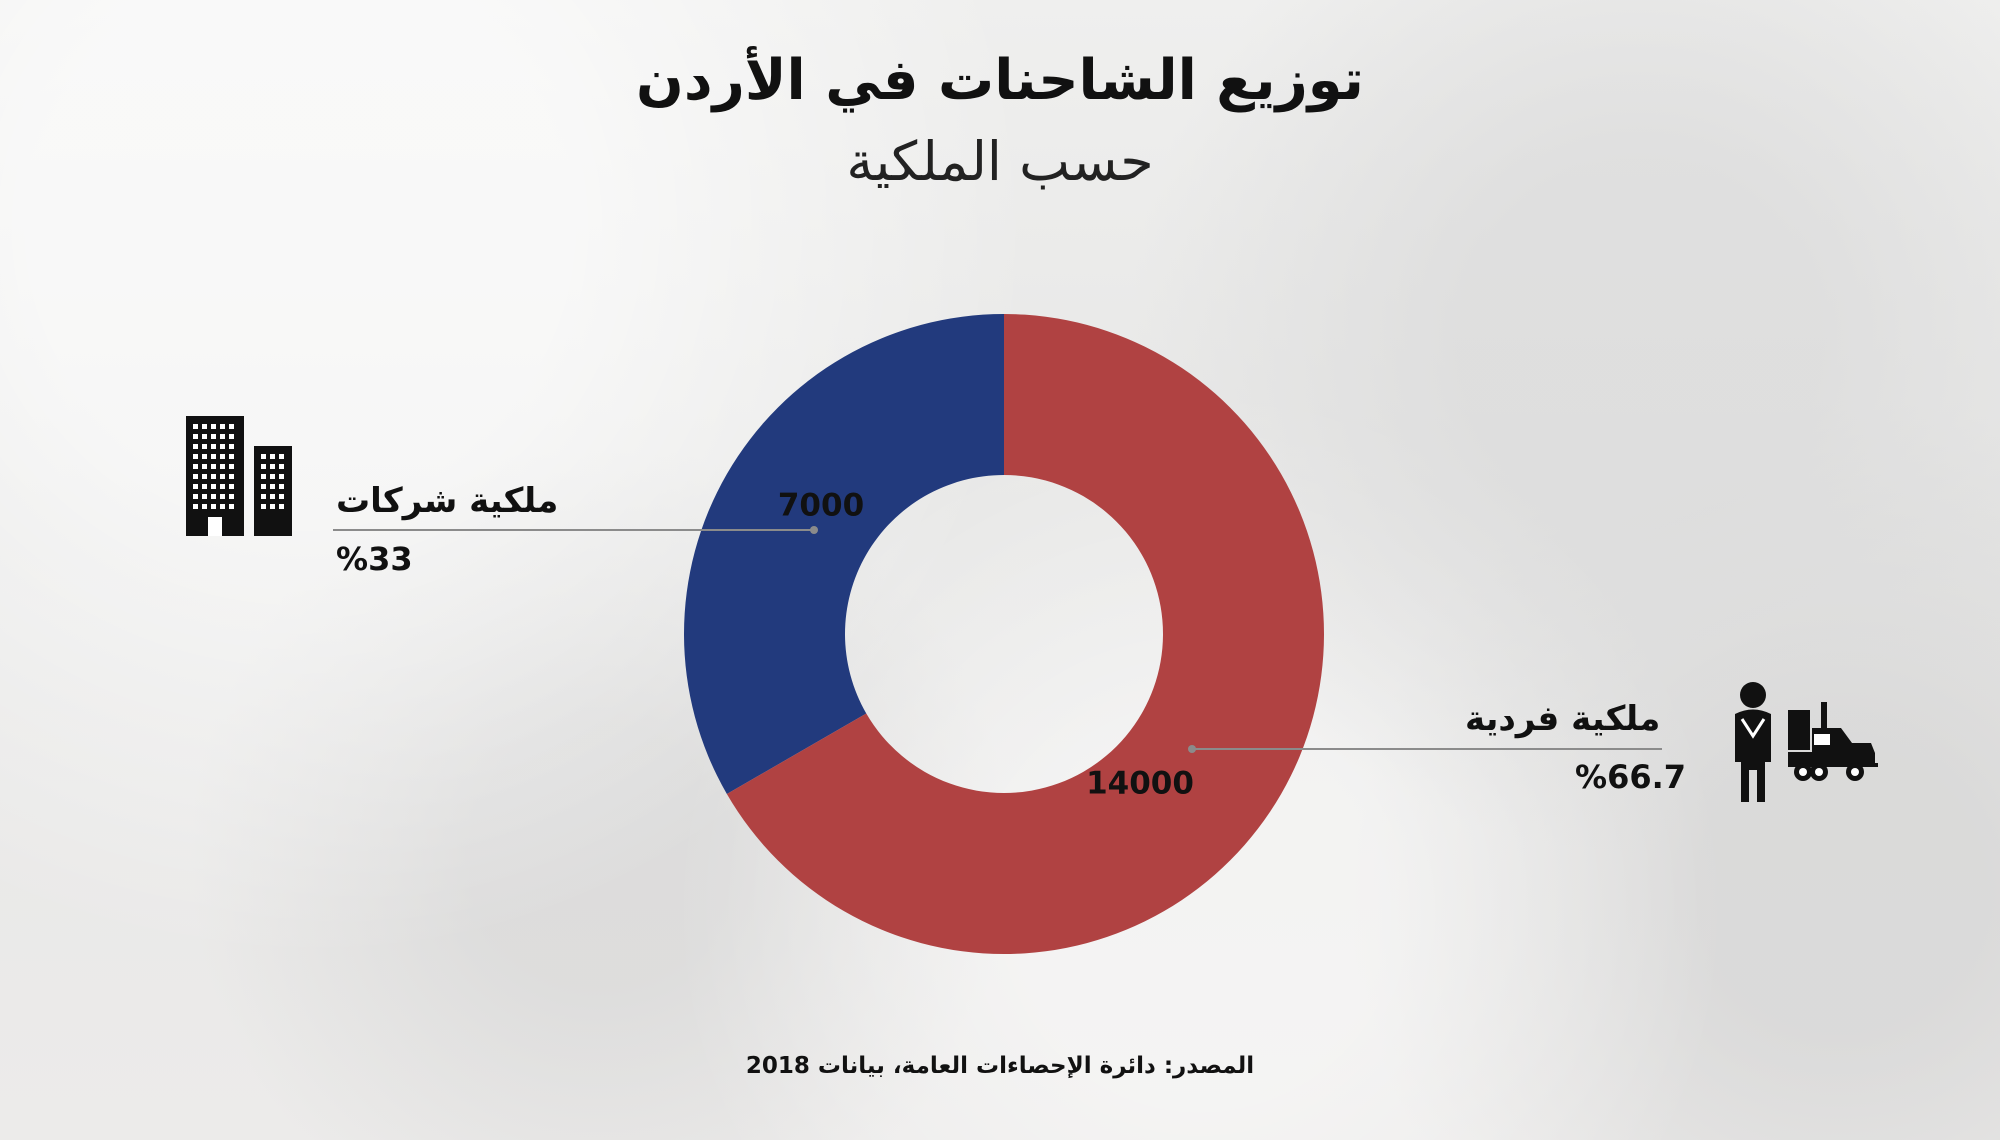 This screenshot has height=1140, width=2000. Describe the element at coordinates (239, 476) in the screenshot. I see `building-icon` at that location.